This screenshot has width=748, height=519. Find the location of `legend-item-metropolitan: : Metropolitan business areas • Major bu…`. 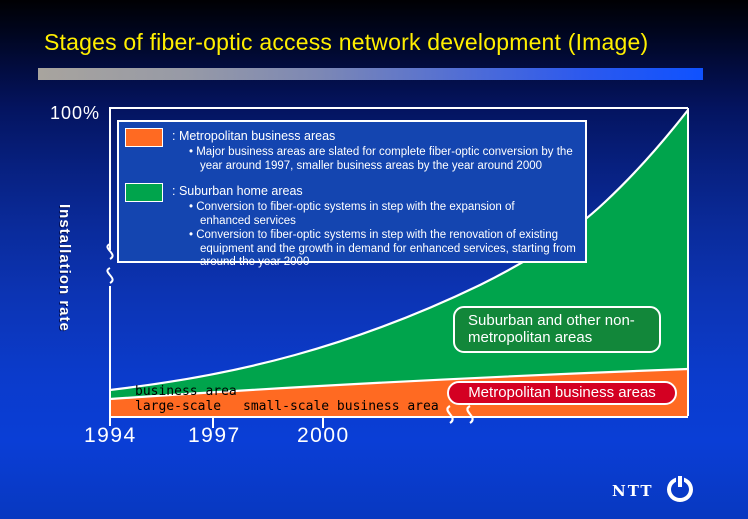

legend-item-metropolitan: : Metropolitan business areas • Major bu… is located at coordinates (352, 151).